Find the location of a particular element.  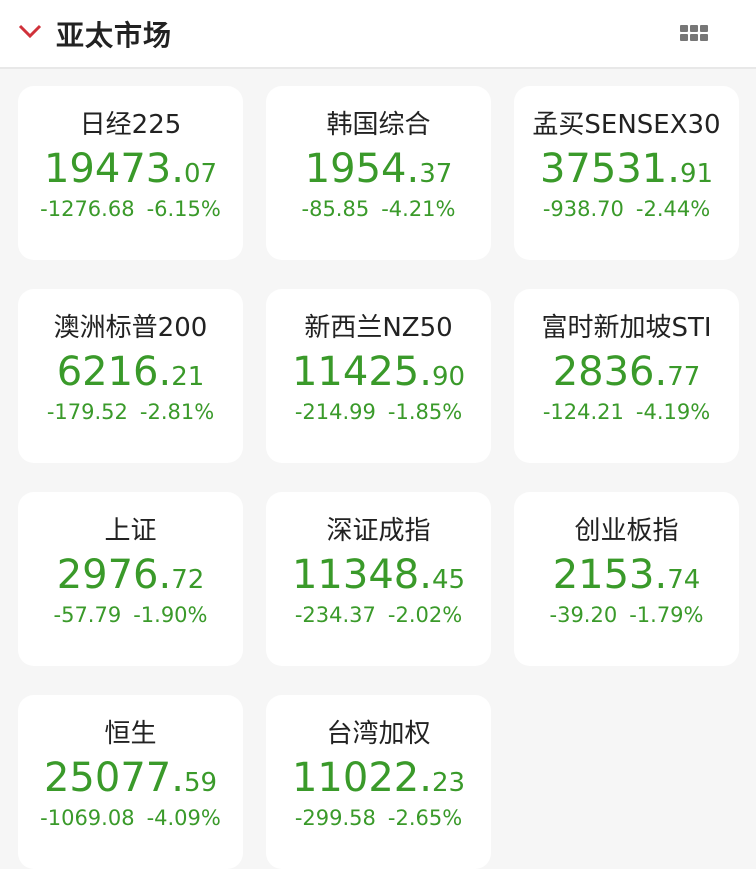

index-card: 深证成指 11348.45 -234.37 -2.02% is located at coordinates (378, 579).